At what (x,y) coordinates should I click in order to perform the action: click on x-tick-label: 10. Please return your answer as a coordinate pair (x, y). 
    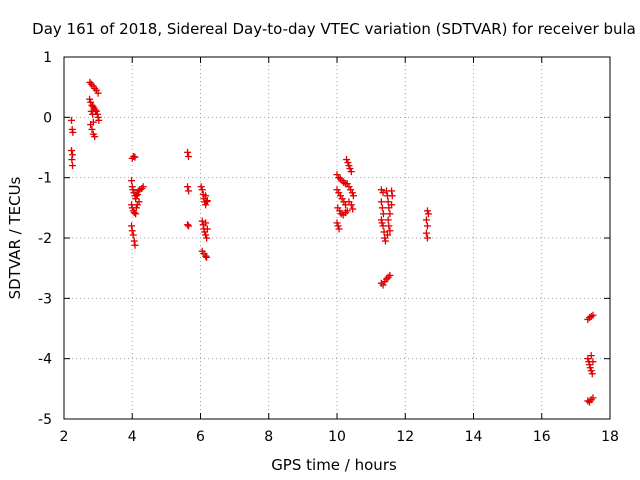
    Looking at the image, I should click on (337, 437).